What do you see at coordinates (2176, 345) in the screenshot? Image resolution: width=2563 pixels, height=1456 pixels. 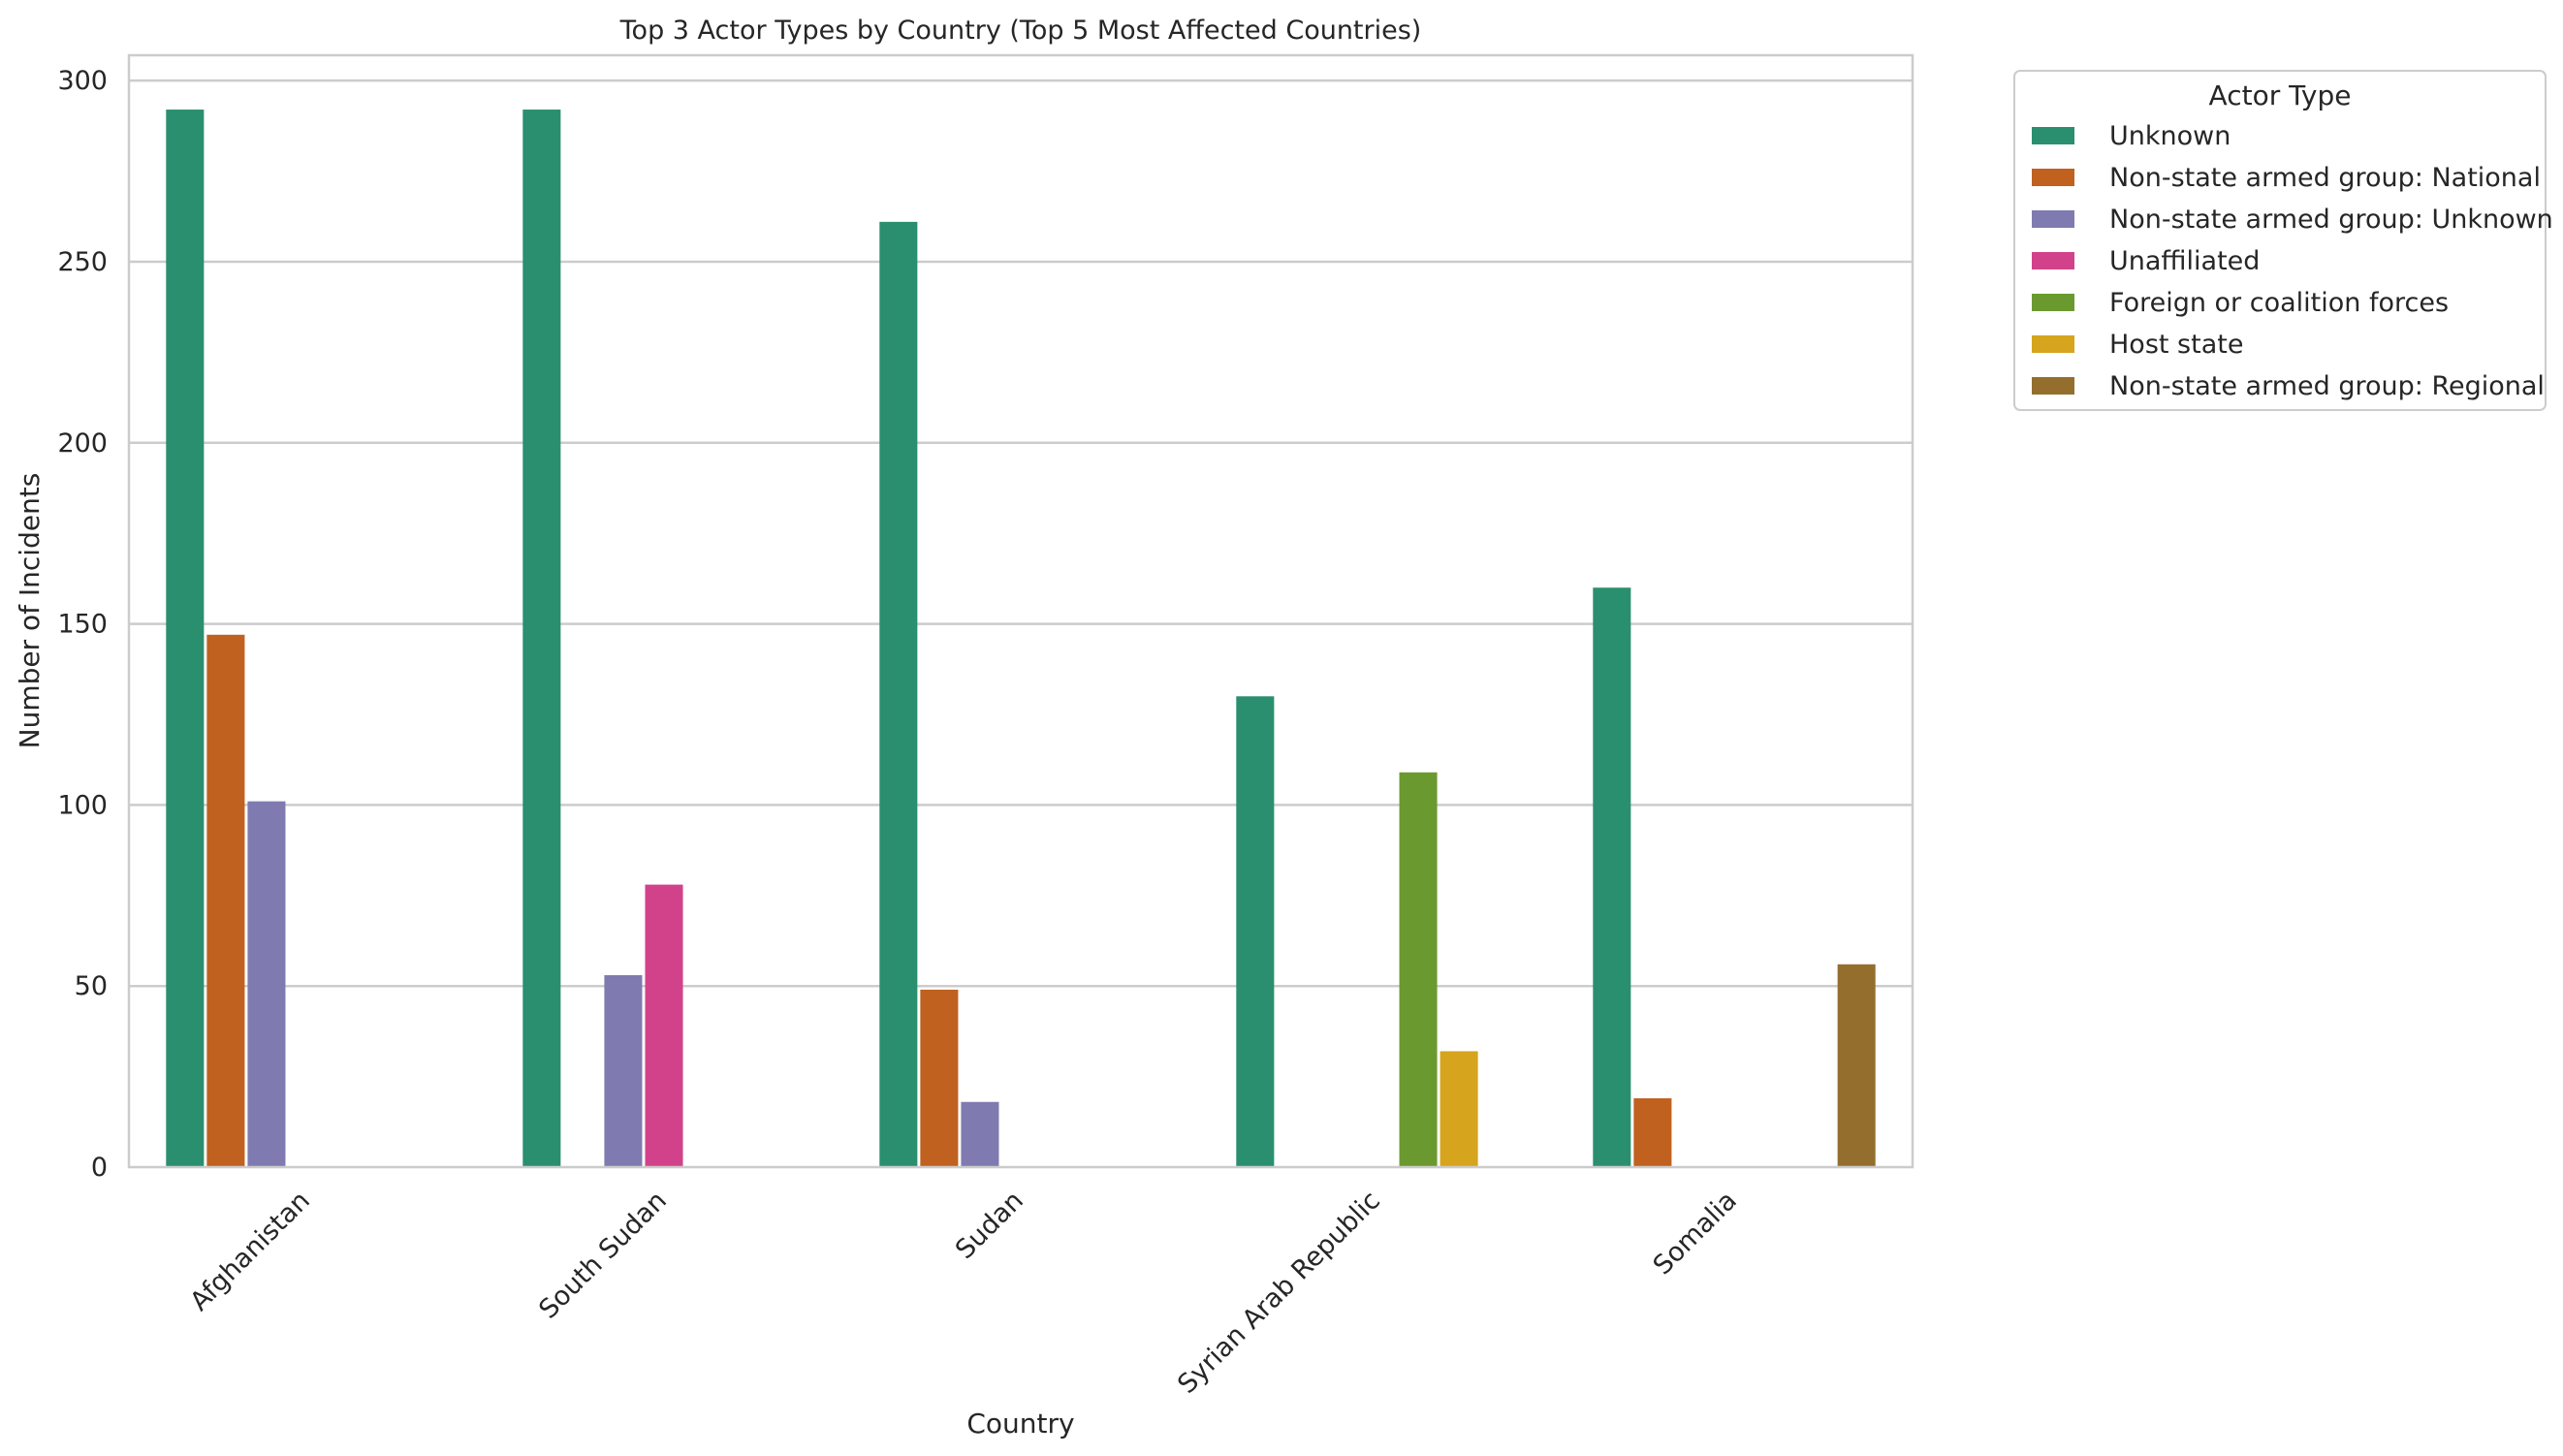 I see `legend-label: Host state` at bounding box center [2176, 345].